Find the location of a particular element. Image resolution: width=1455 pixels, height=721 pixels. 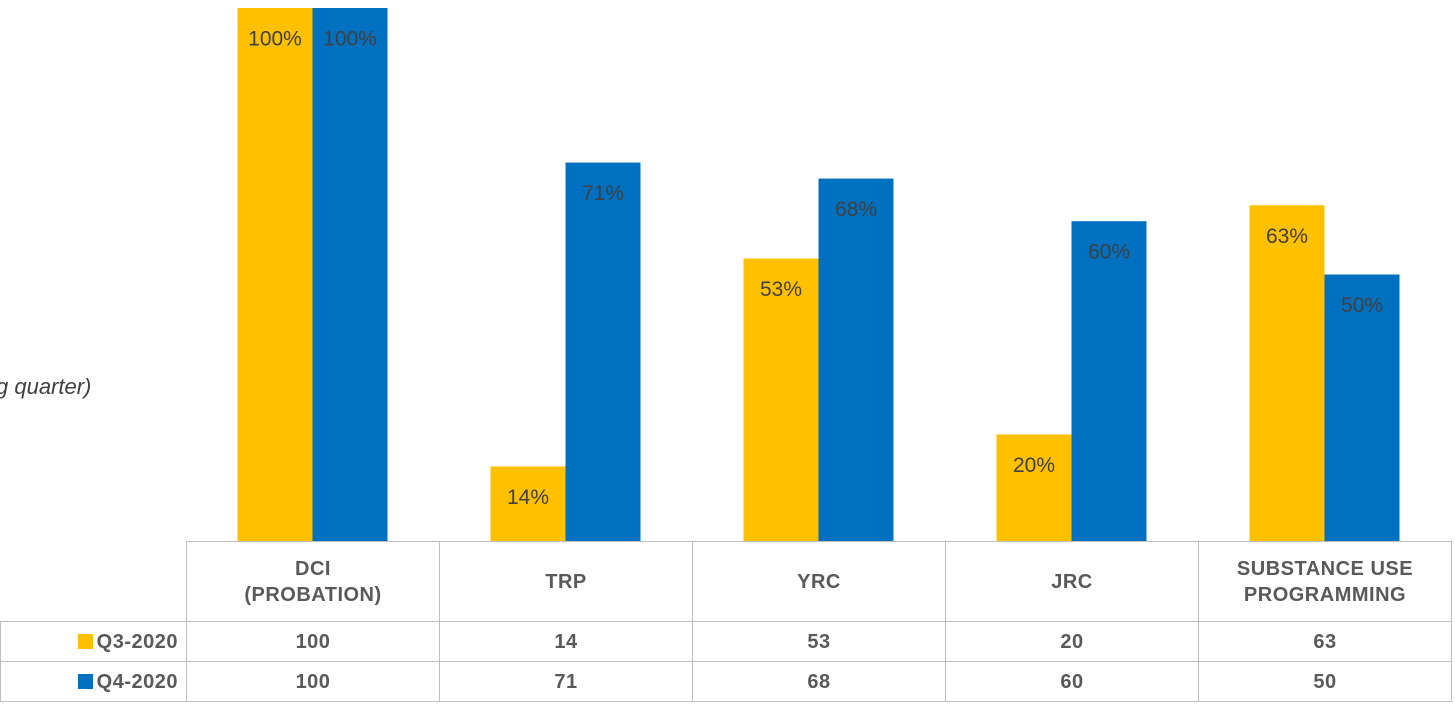

table-value: 68 is located at coordinates (819, 681).